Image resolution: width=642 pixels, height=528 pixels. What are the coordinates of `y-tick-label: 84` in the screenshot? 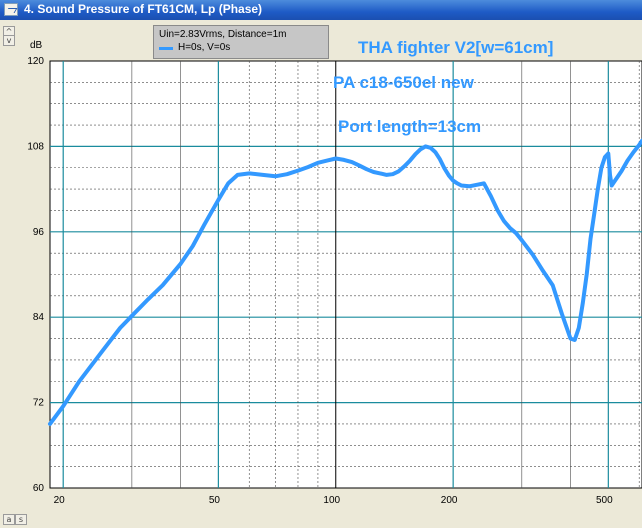 It's located at (39, 317).